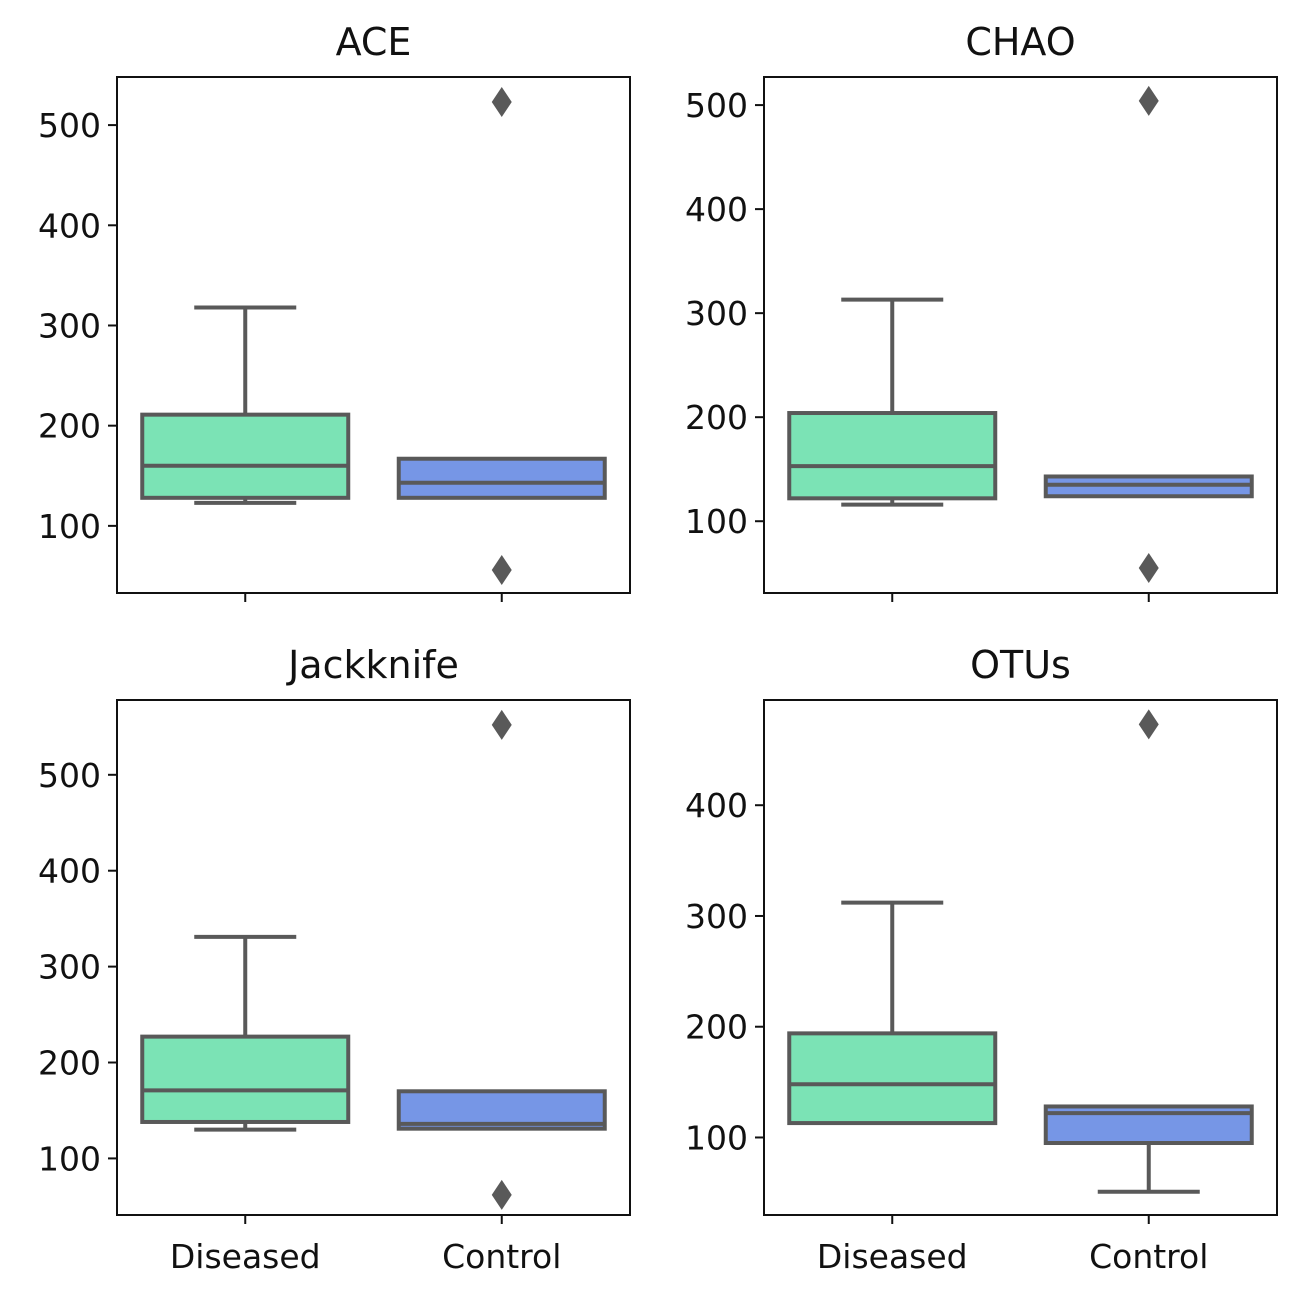  I want to click on ace-diseased-box, so click(245, 456).